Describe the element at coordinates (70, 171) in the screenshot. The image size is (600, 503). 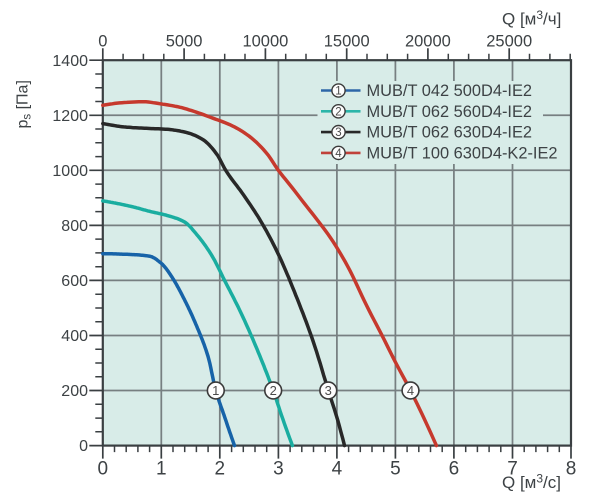
I see `svg-text: 1000` at that location.